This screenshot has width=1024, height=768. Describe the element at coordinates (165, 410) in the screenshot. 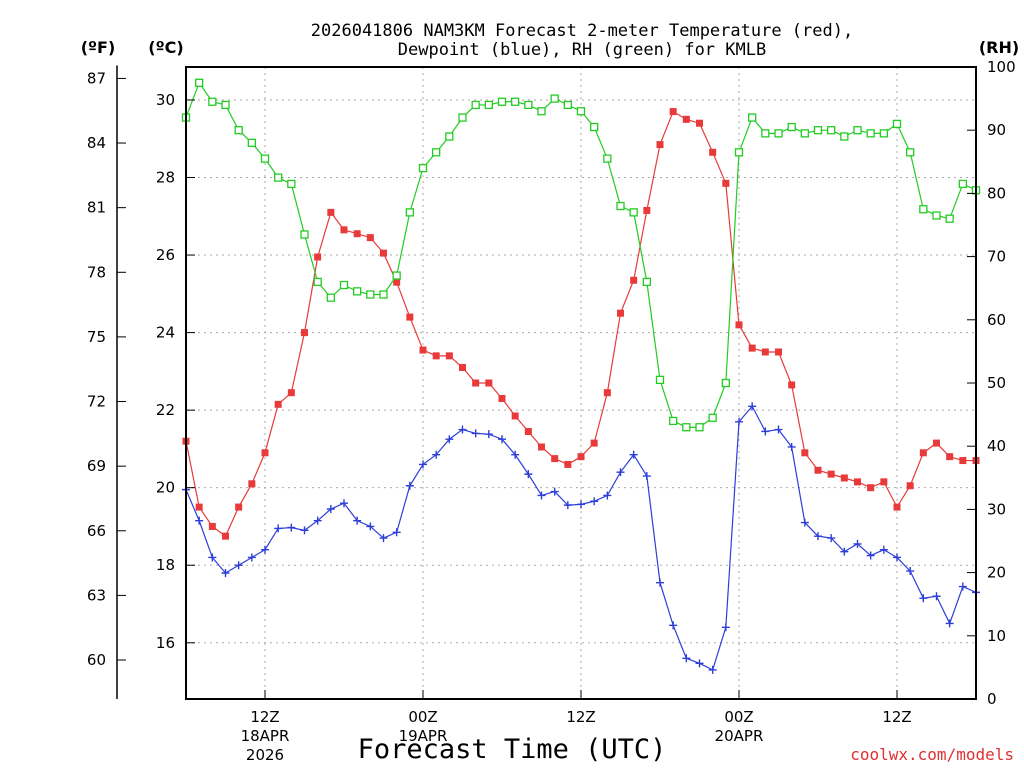

I see `celsius-tick-label: 22` at that location.